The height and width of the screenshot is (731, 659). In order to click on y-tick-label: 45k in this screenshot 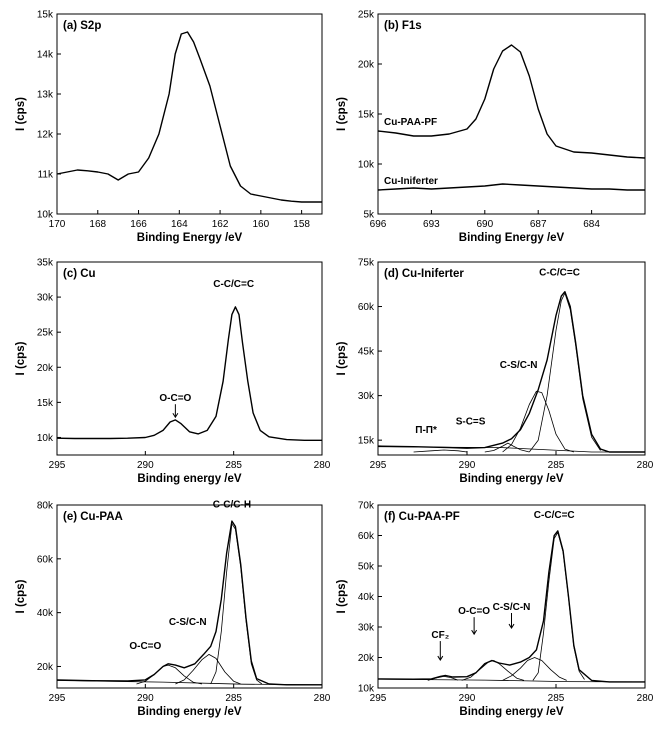, I will do `click(366, 352)`.